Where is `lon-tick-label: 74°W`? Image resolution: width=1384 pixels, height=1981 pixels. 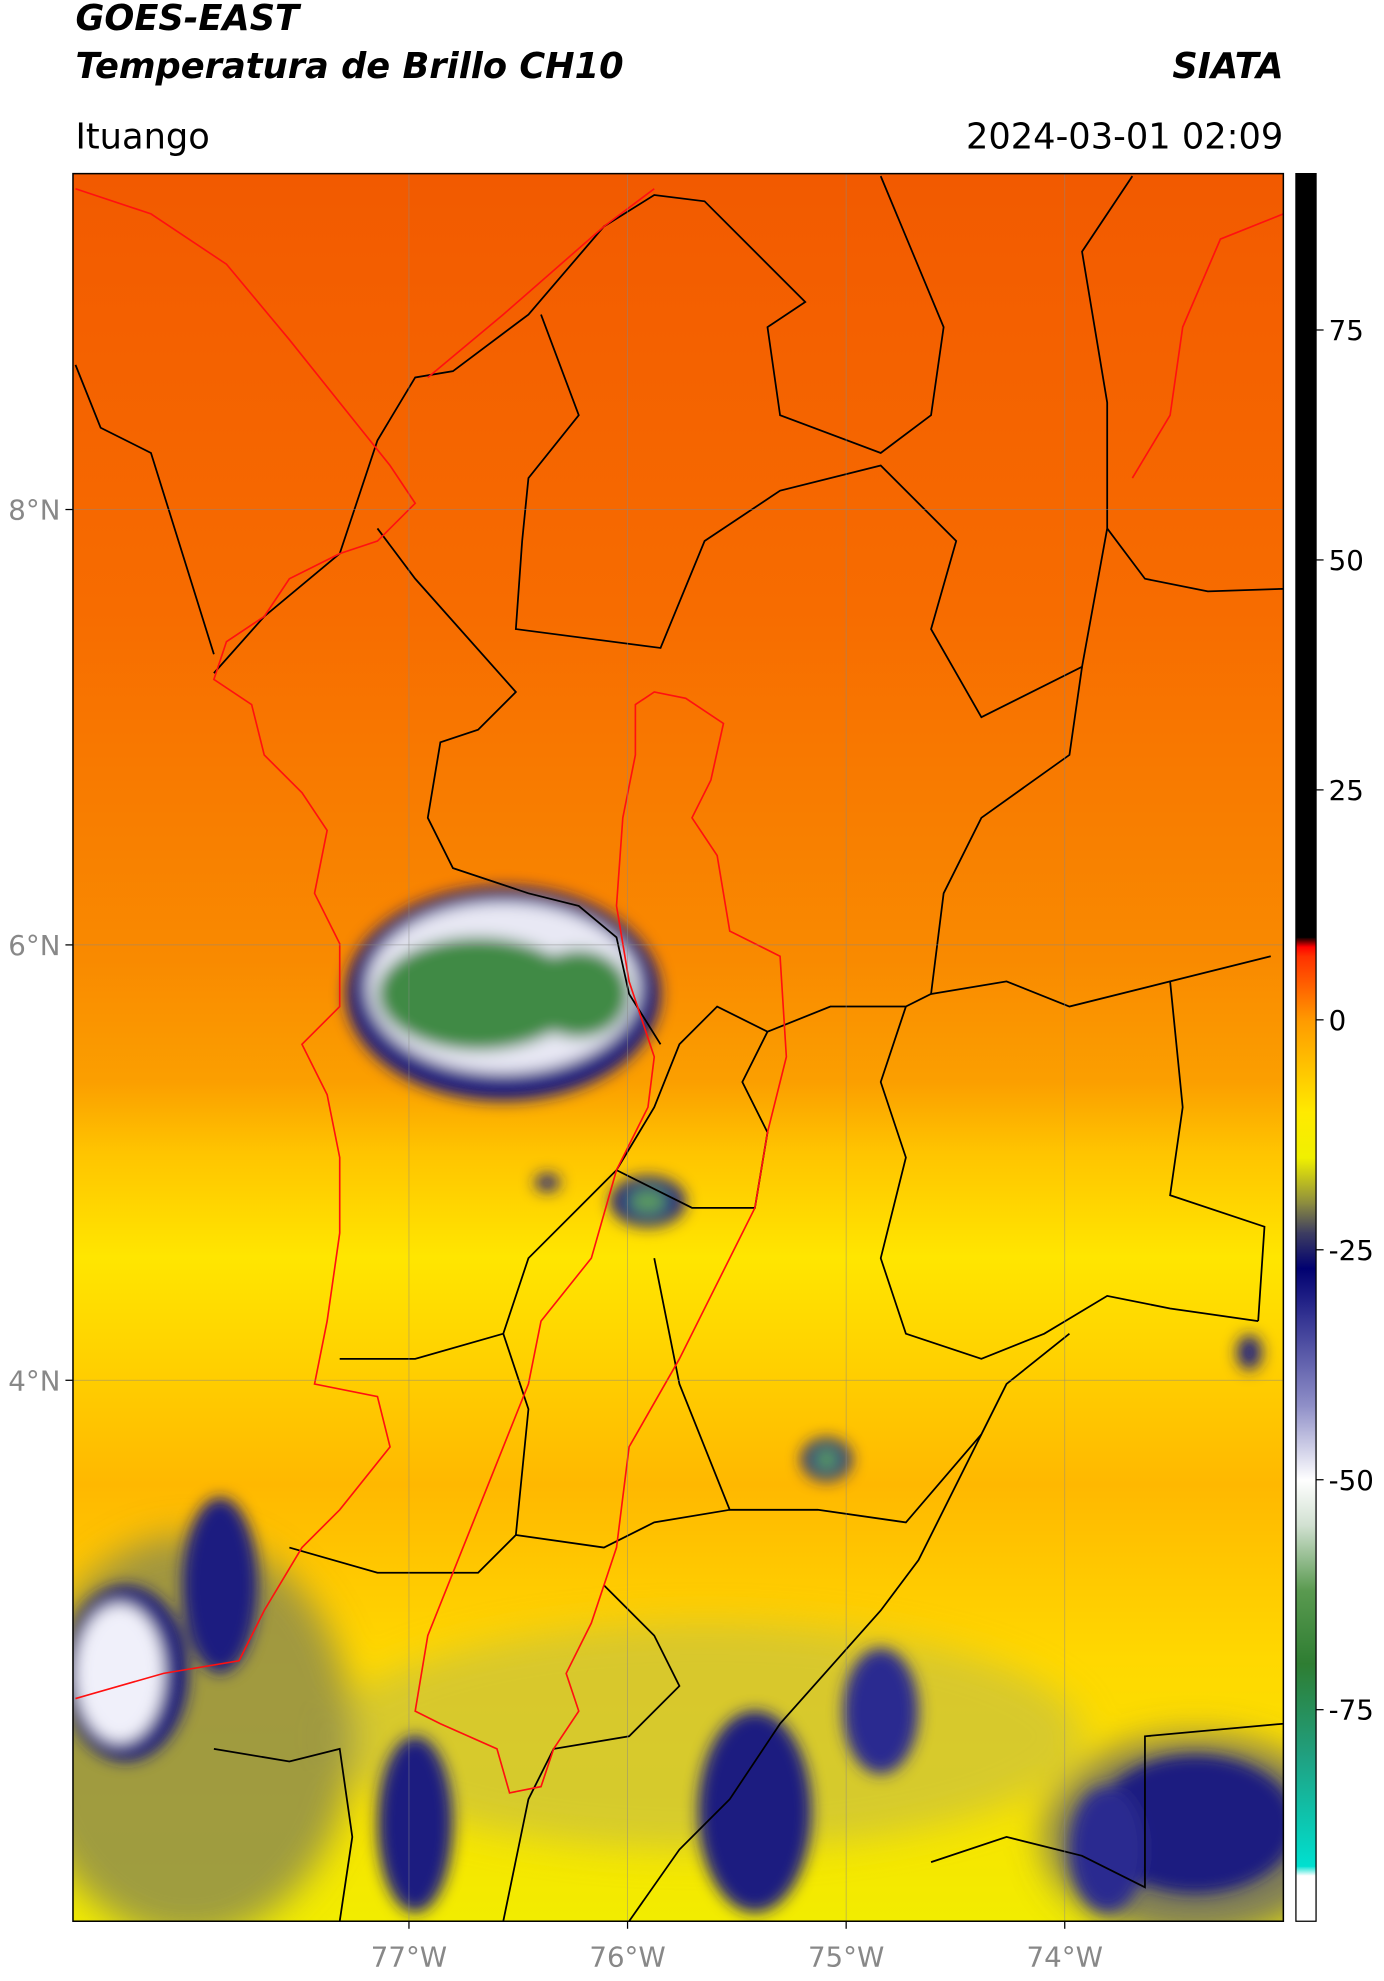 lon-tick-label: 74°W is located at coordinates (1065, 1957).